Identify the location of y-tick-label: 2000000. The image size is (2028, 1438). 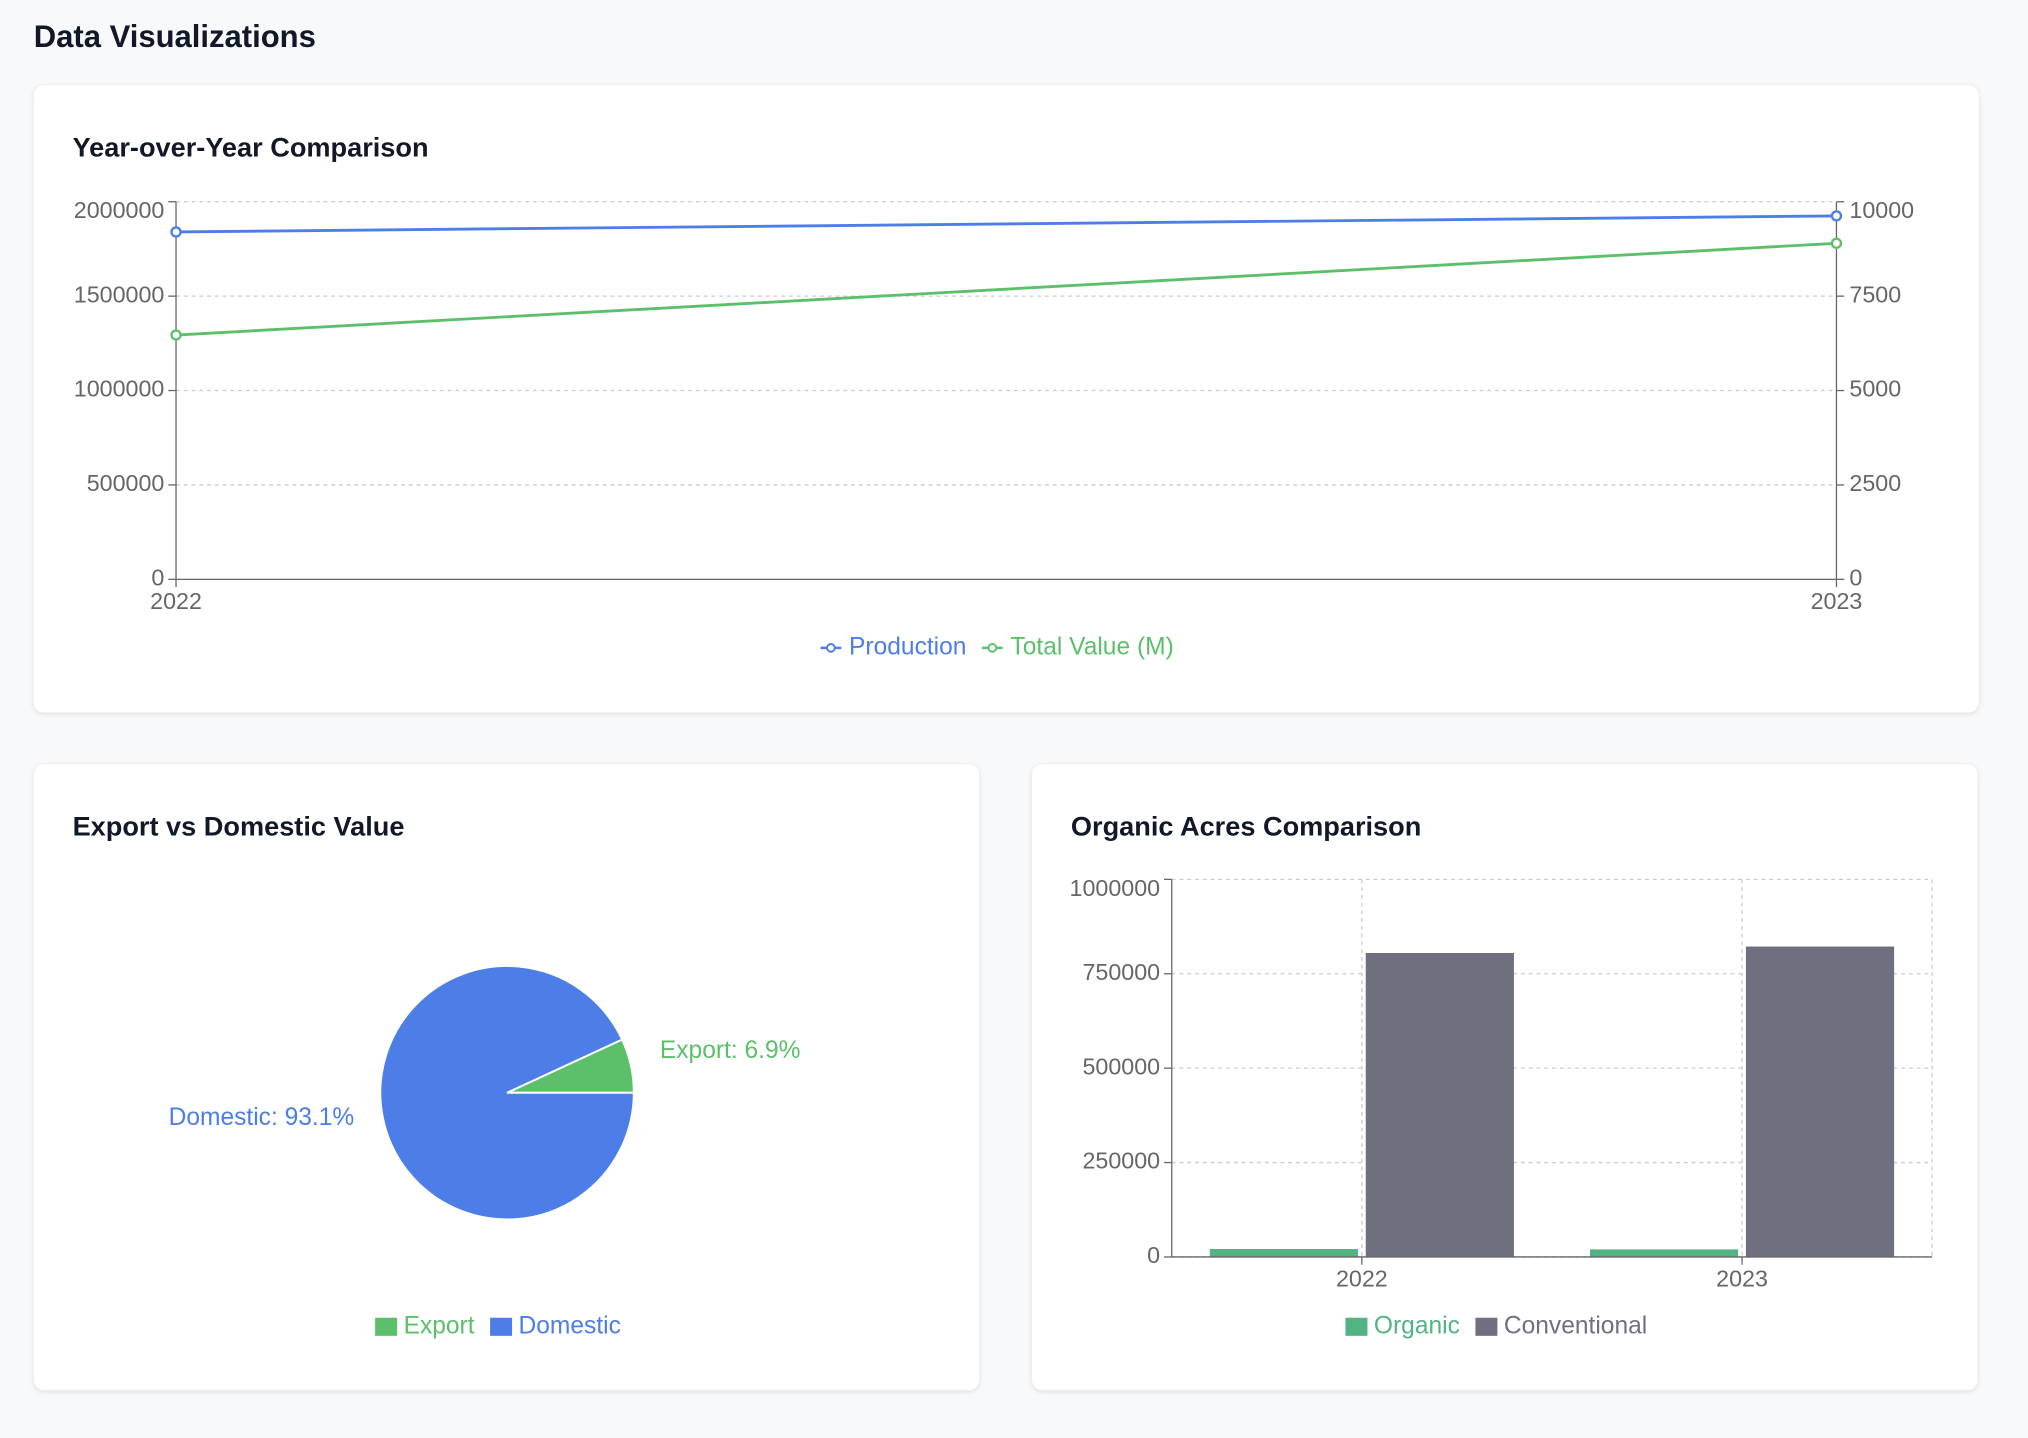
(119, 210).